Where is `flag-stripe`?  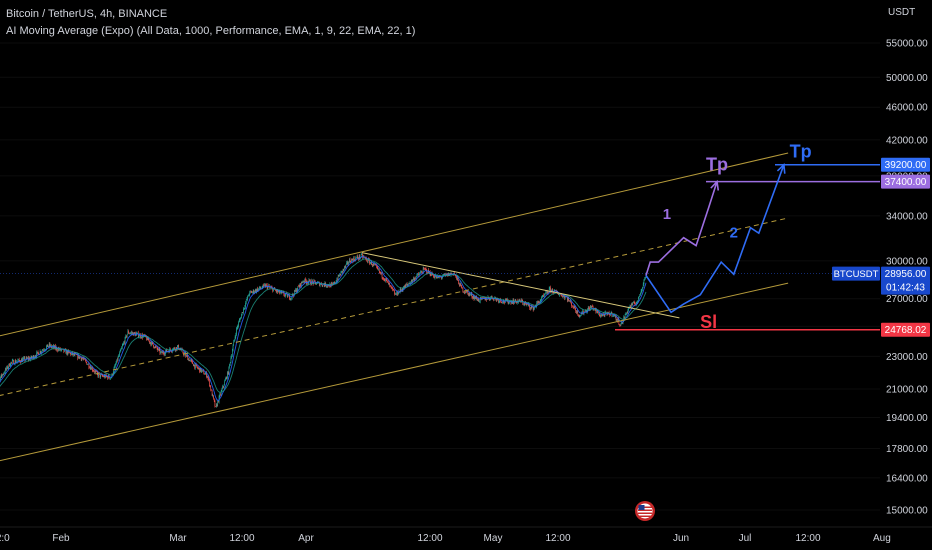
flag-stripe is located at coordinates (645, 510).